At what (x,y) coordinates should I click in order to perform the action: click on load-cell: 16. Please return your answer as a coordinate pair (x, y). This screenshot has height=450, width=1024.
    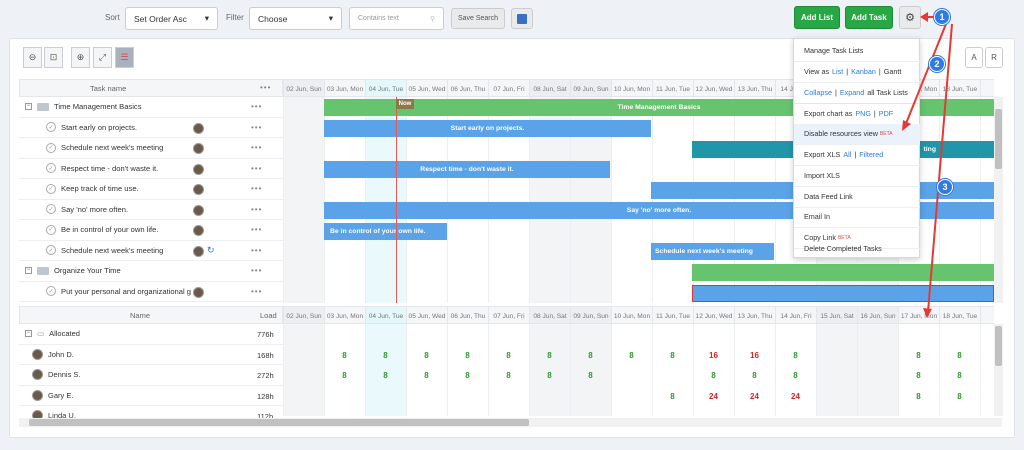
    Looking at the image, I should click on (754, 355).